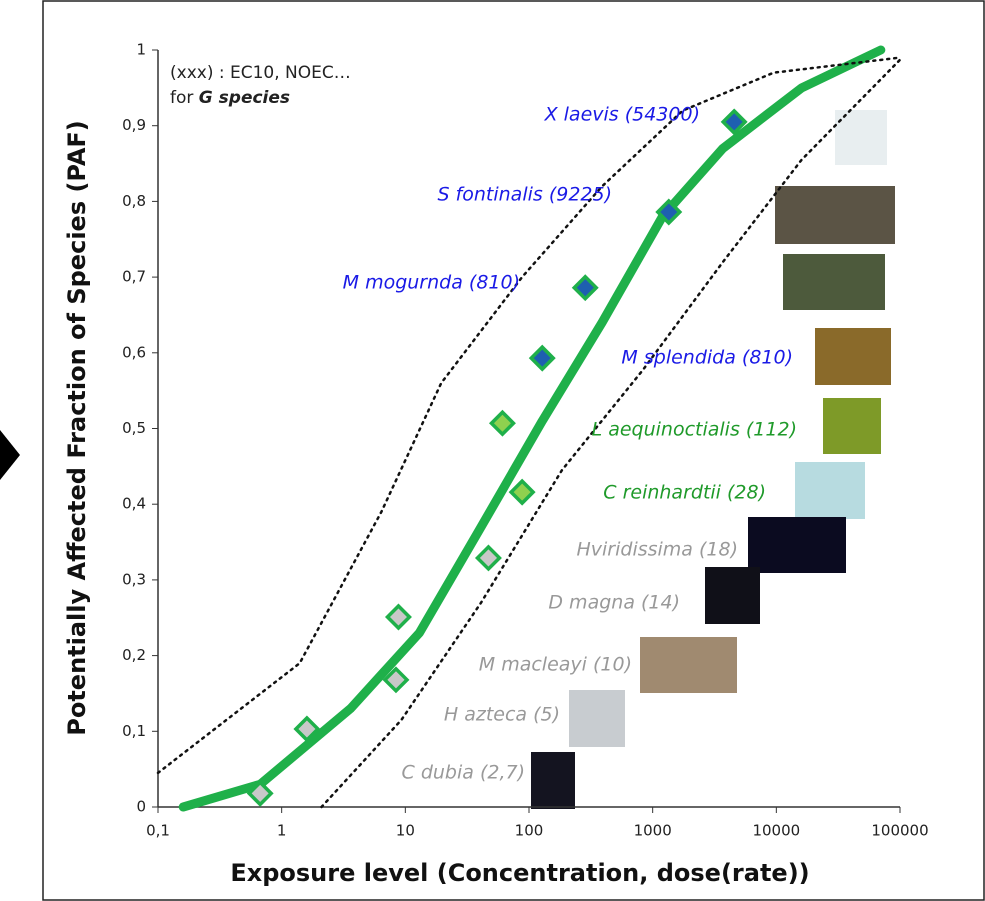  I want to click on y-tick-label: 0,1, so click(134, 731).